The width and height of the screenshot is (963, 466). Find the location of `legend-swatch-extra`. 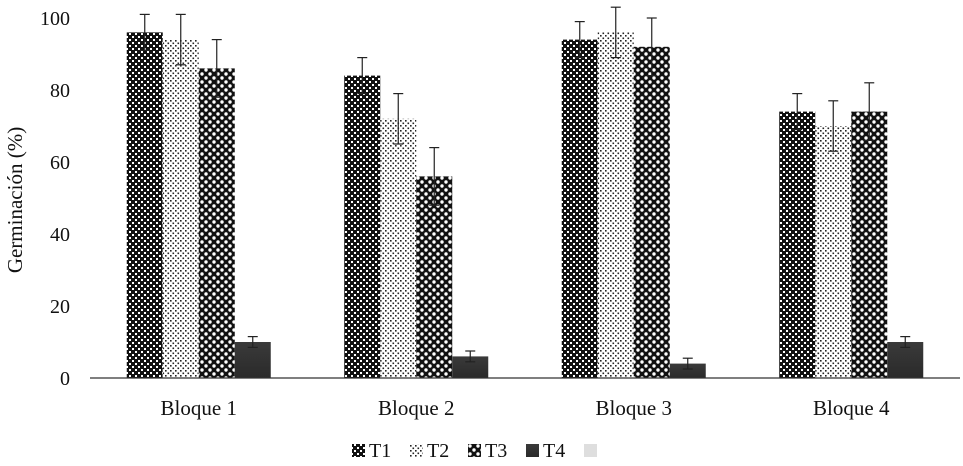

legend-swatch-extra is located at coordinates (590, 450).